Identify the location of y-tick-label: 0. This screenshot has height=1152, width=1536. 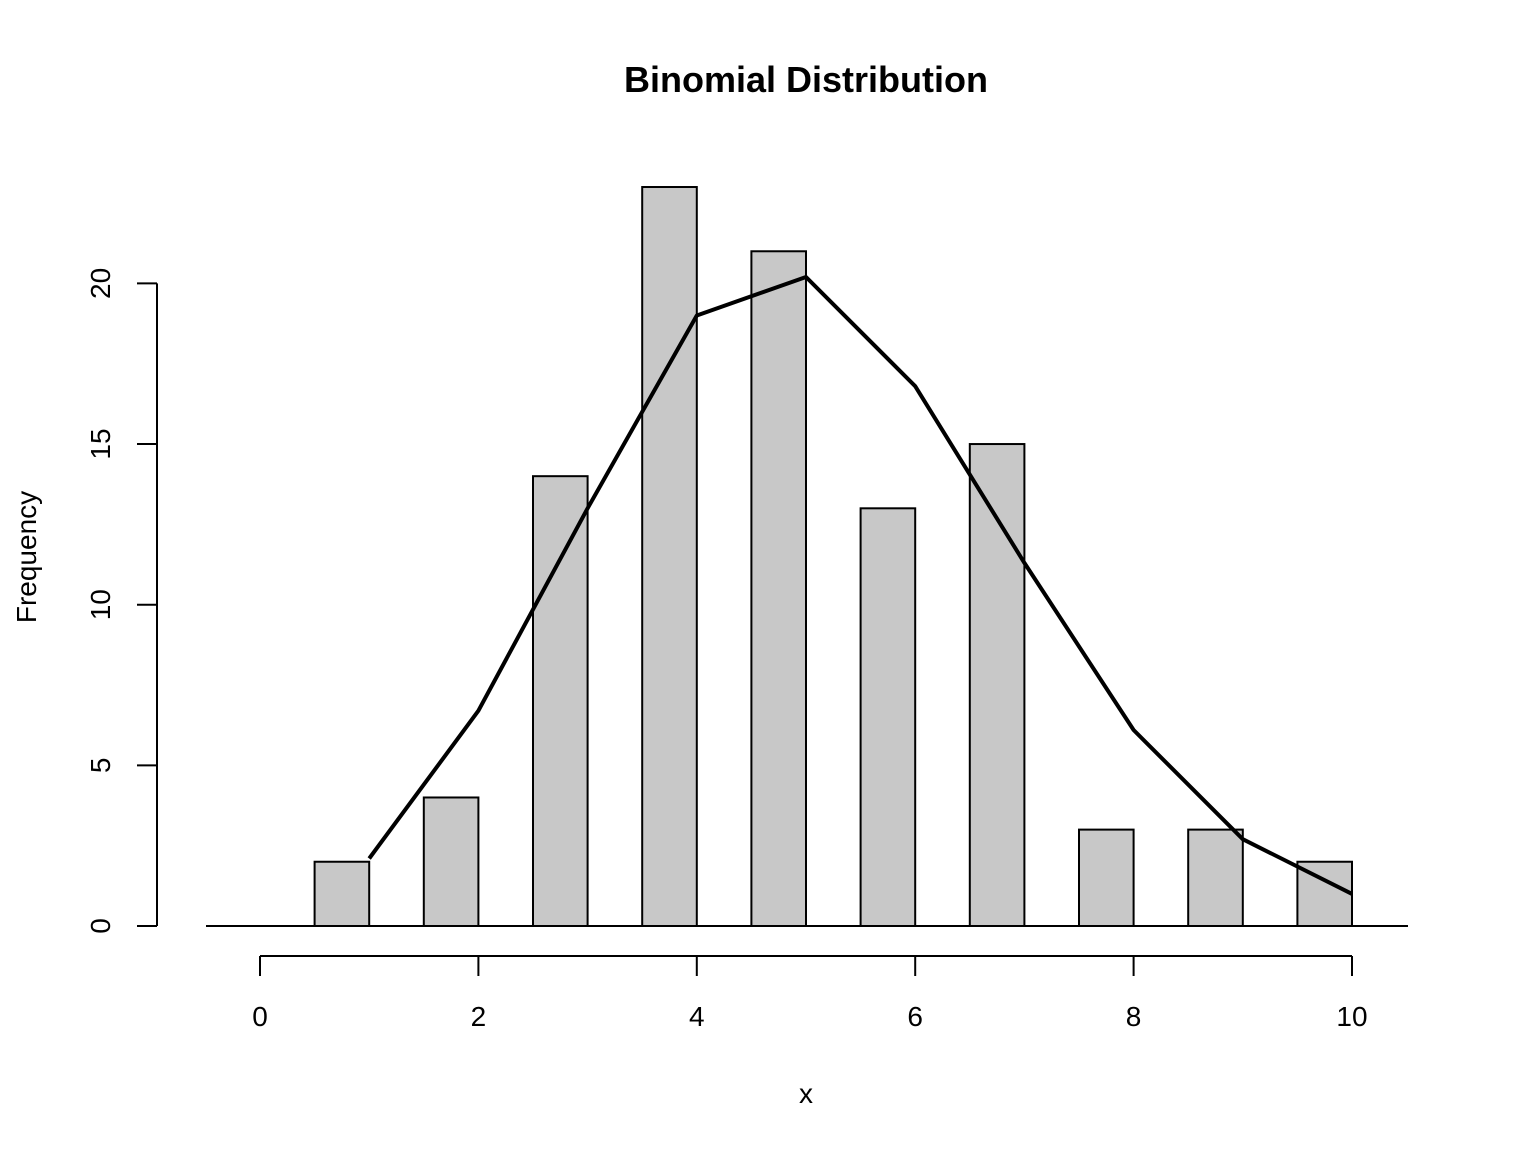
(100, 926).